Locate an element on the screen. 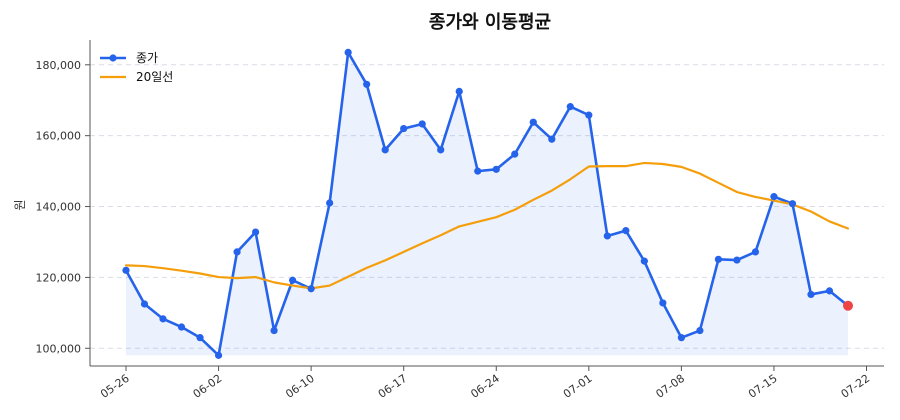  last-close-point is located at coordinates (848, 305).